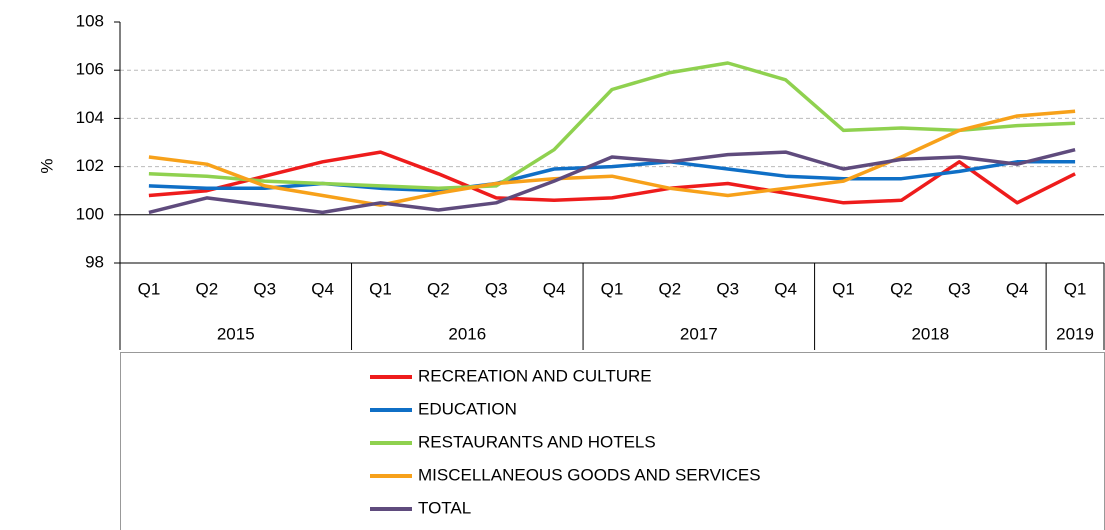 The image size is (1105, 530). What do you see at coordinates (236, 333) in the screenshot?
I see `group-label: 2015` at bounding box center [236, 333].